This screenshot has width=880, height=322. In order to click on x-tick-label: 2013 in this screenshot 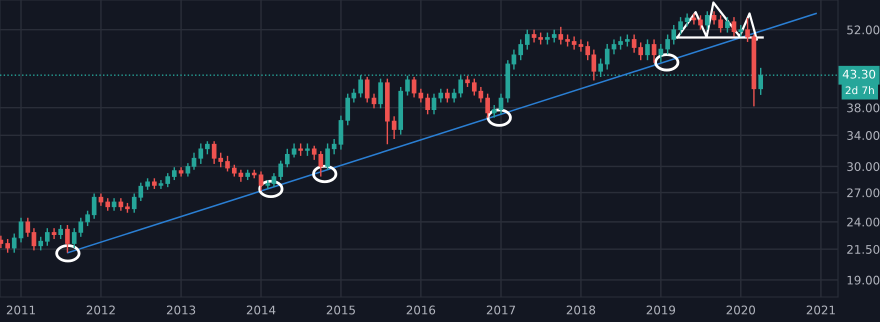, I will do `click(181, 310)`.